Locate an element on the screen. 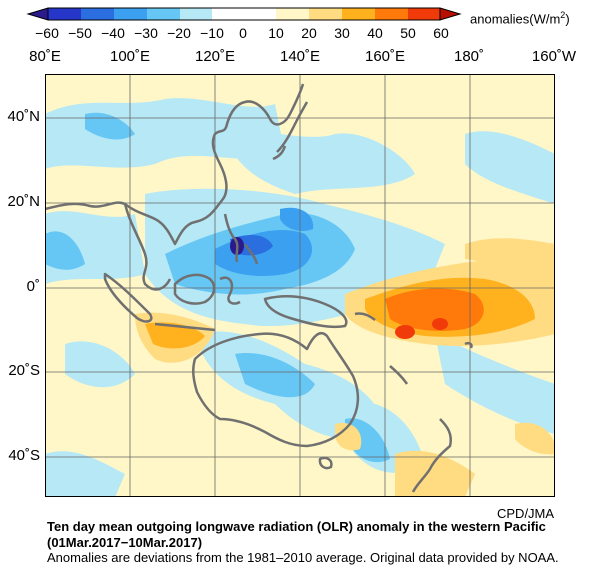  colorbar-tick-label: 60 is located at coordinates (441, 33).